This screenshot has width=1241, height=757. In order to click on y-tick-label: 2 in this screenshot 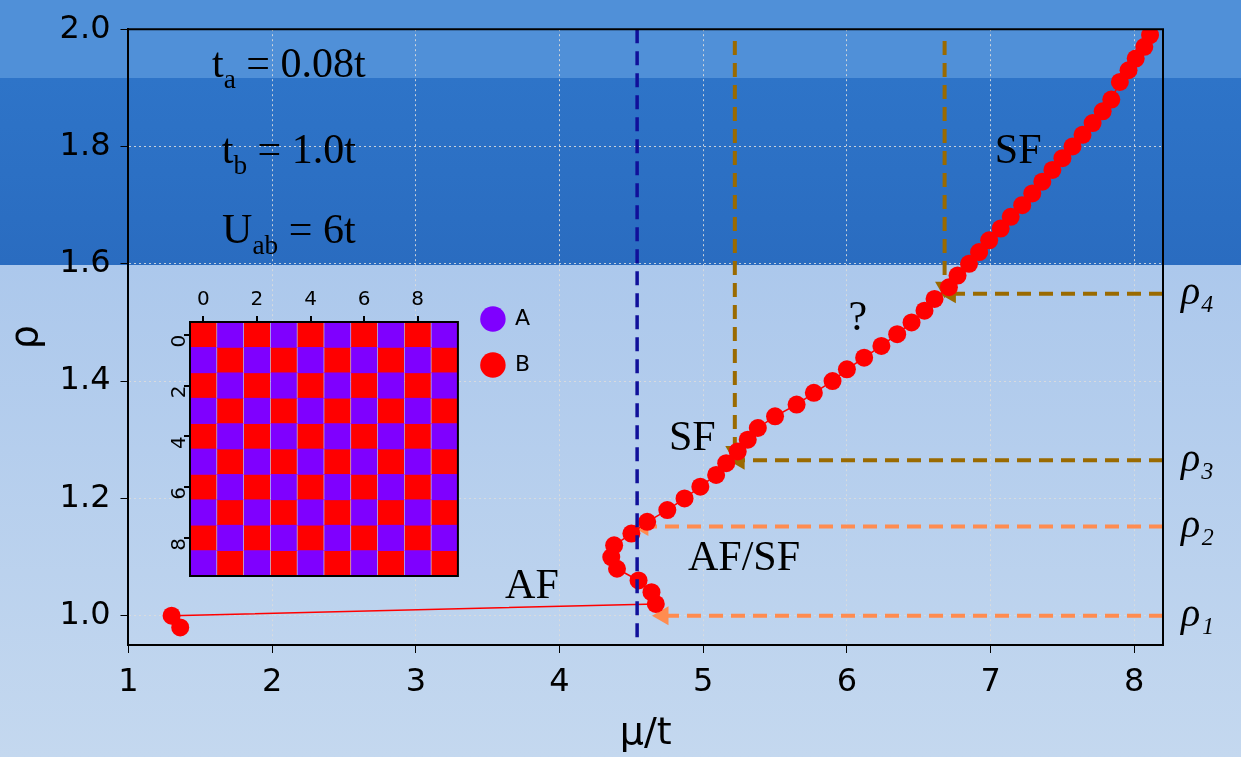, I will do `click(178, 392)`.